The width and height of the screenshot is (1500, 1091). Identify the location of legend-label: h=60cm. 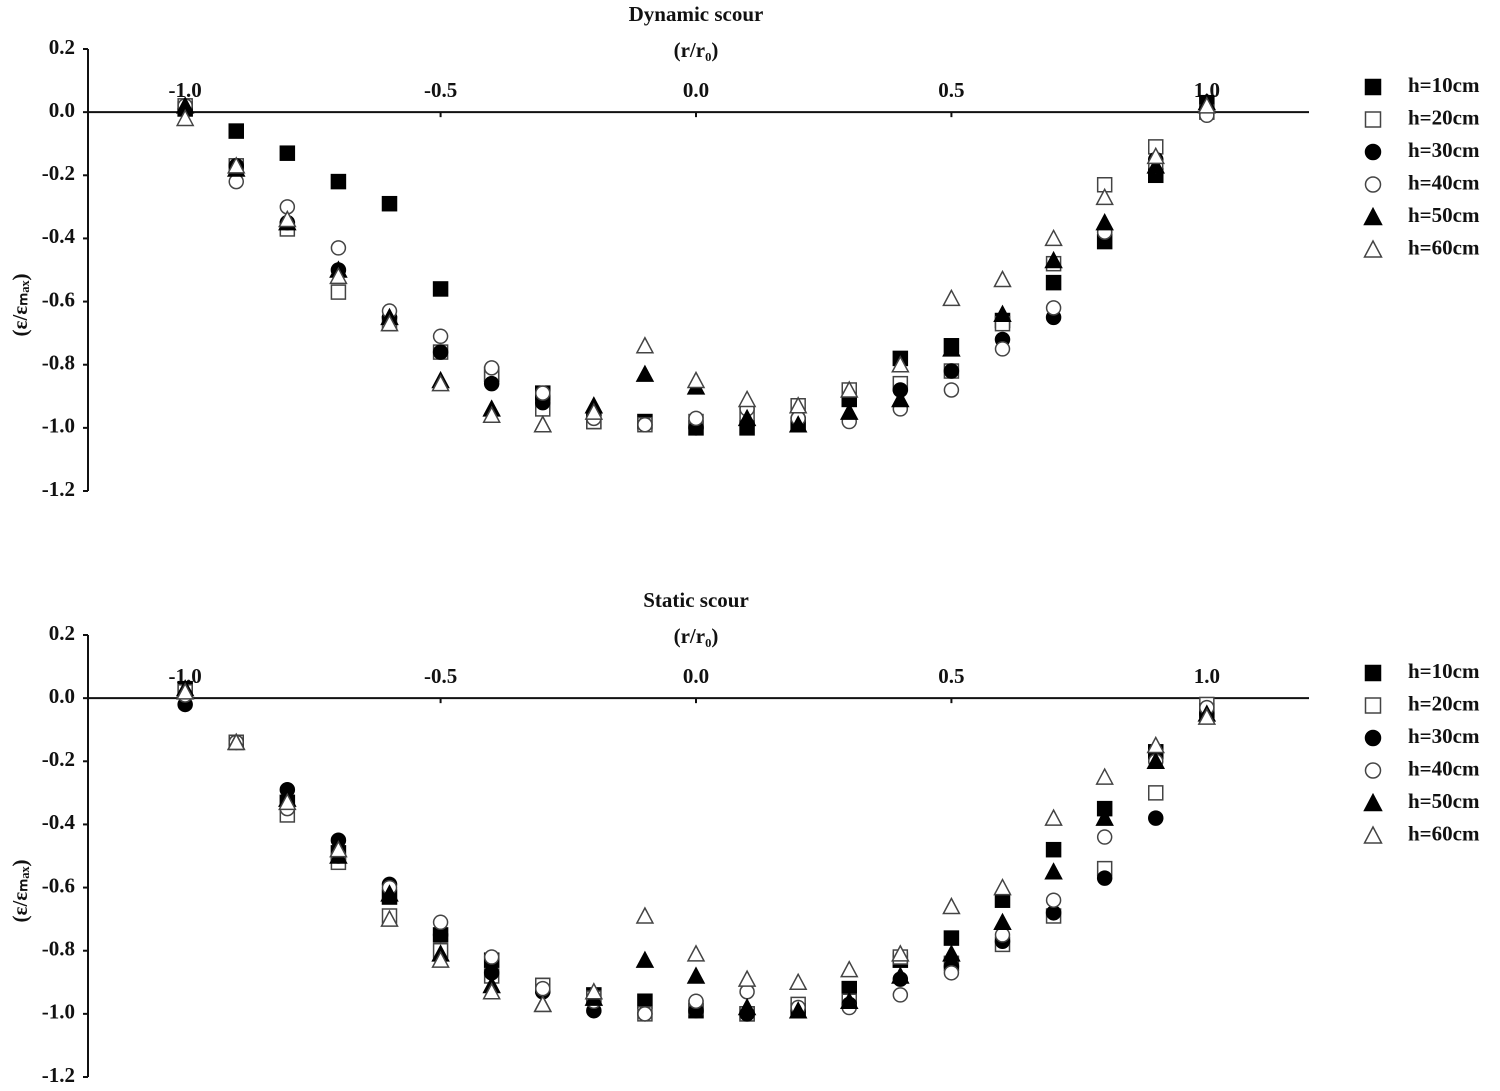
(1444, 247).